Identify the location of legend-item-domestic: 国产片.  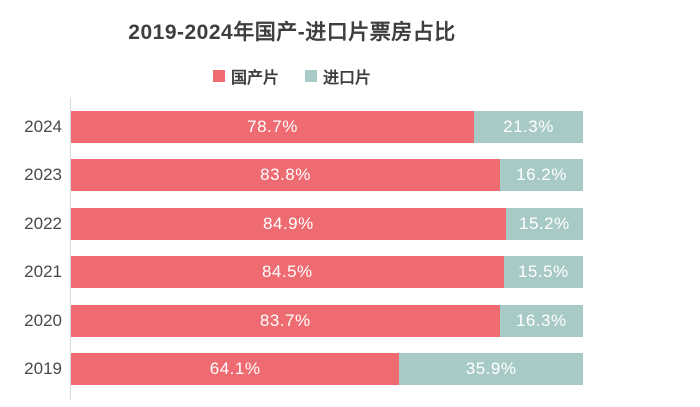
(245, 76).